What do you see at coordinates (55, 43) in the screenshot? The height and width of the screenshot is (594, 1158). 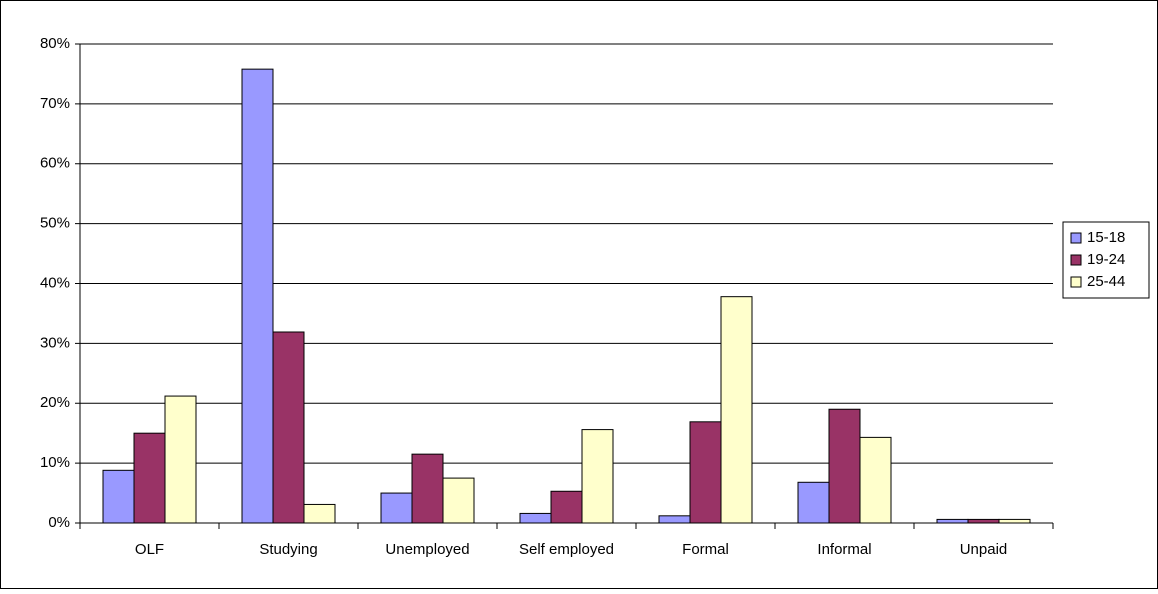 I see `y-tick-label: 80%` at bounding box center [55, 43].